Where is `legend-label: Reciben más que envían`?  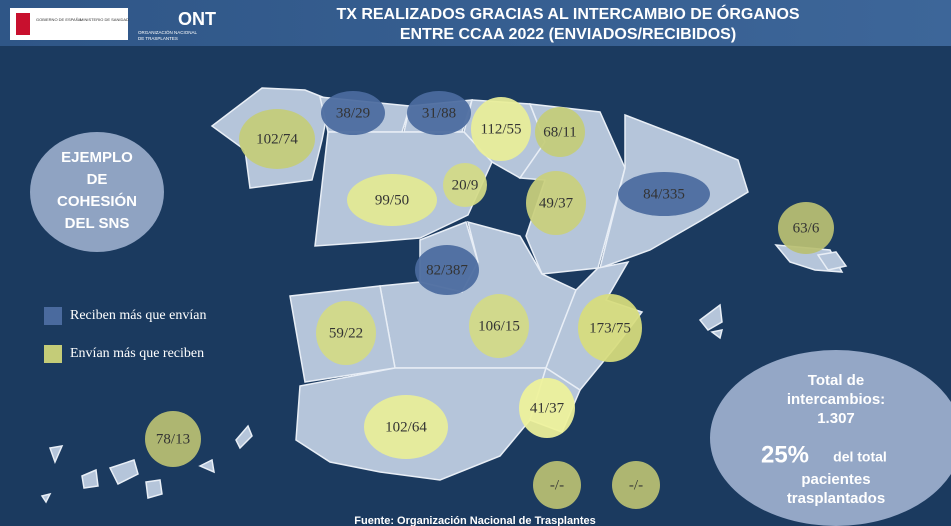 legend-label: Reciben más que envían is located at coordinates (138, 315).